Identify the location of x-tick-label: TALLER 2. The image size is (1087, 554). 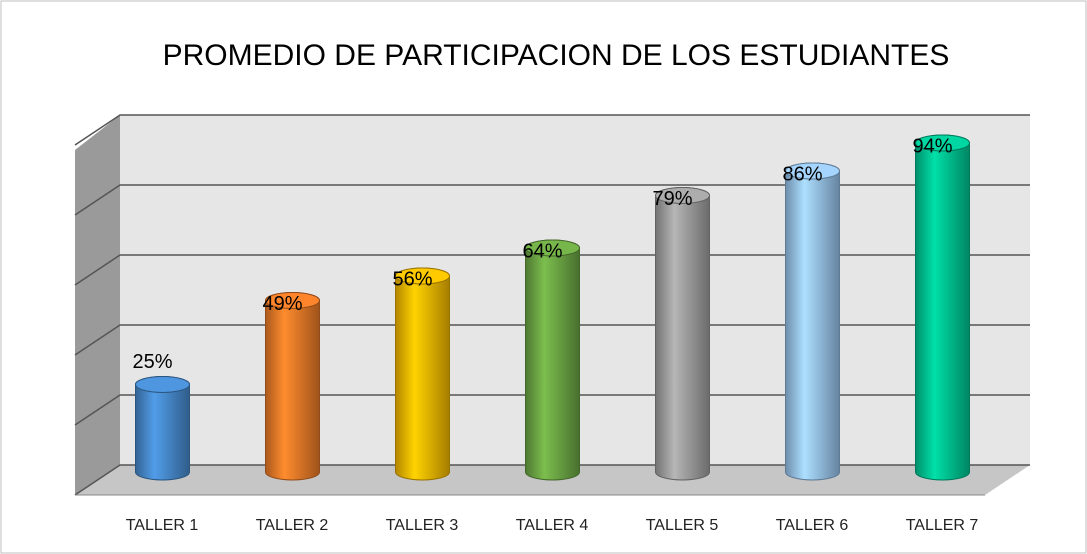
(292, 525).